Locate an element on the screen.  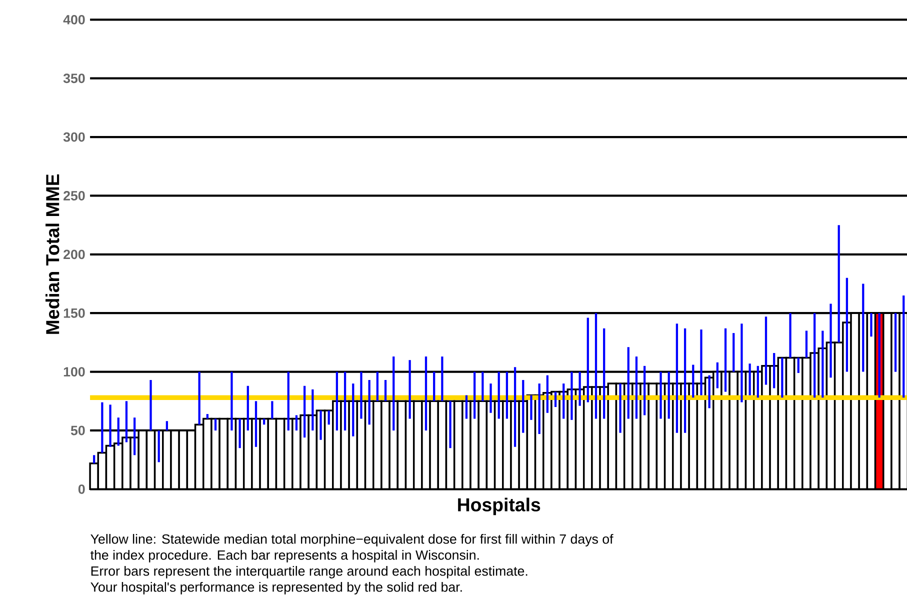
y-tick-label: 100 is located at coordinates (74, 372).